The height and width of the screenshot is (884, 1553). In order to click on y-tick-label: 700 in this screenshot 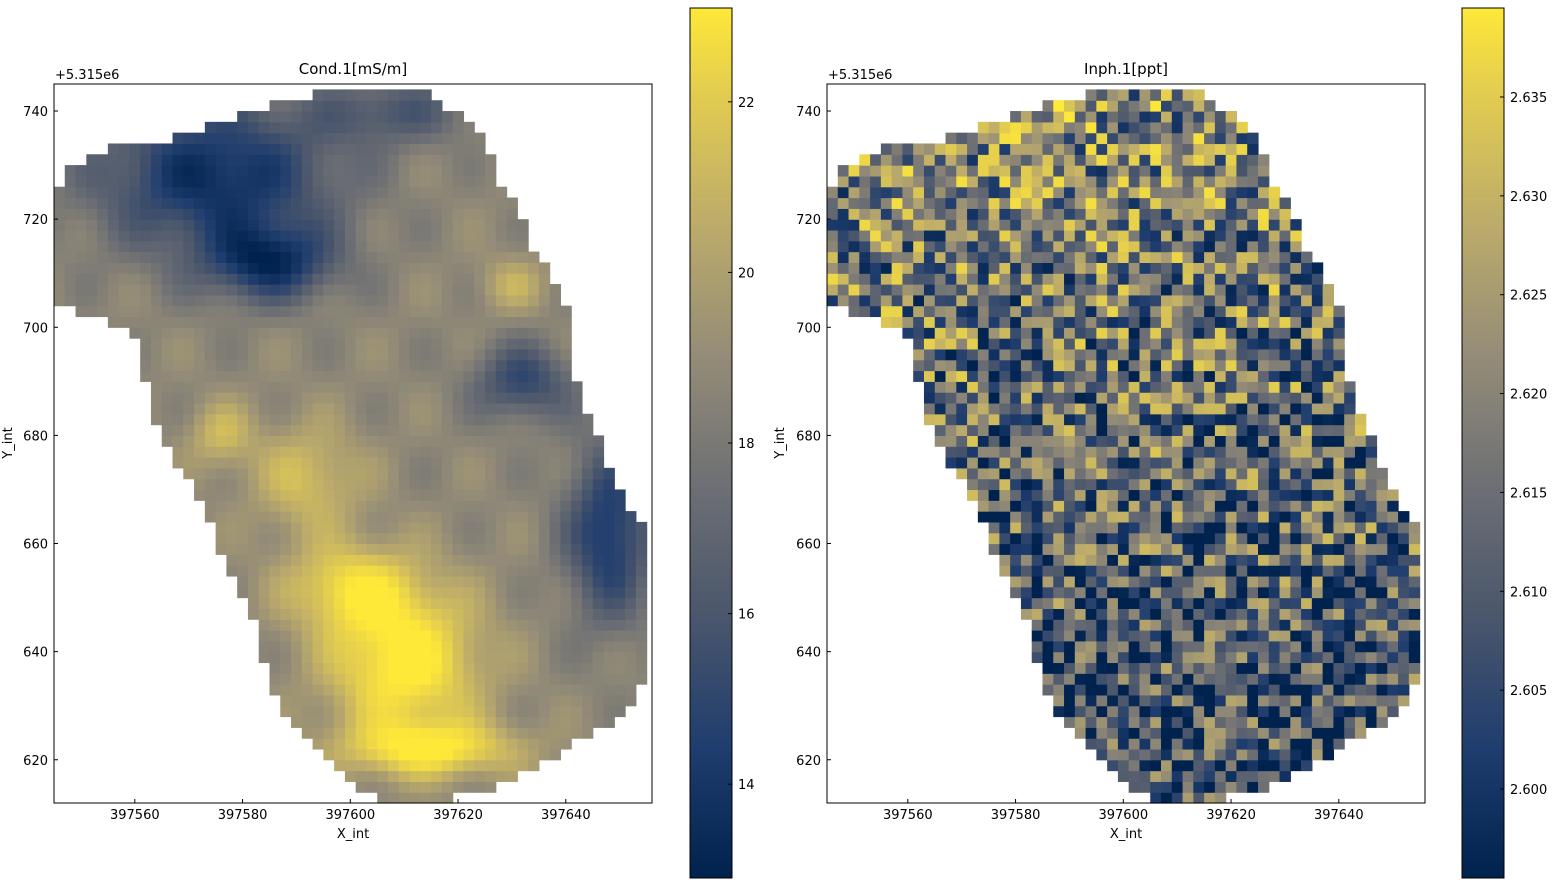, I will do `click(808, 328)`.